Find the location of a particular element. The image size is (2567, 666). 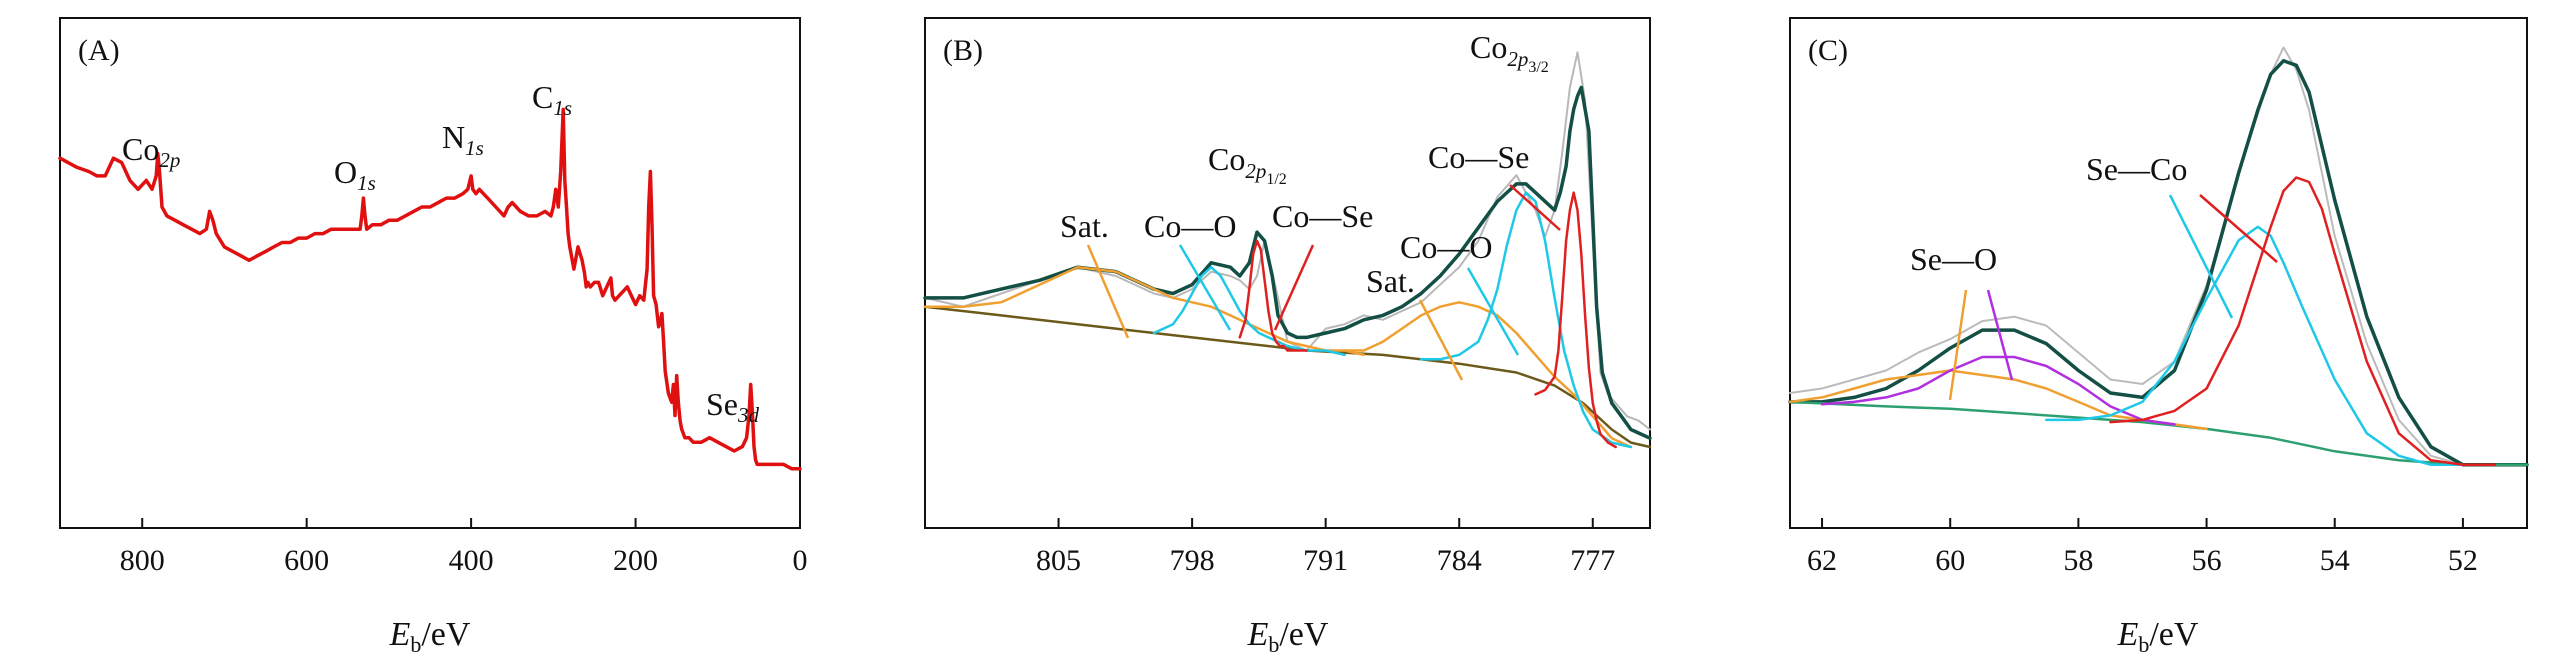

panel-c-label: (C) is located at coordinates (1828, 50).